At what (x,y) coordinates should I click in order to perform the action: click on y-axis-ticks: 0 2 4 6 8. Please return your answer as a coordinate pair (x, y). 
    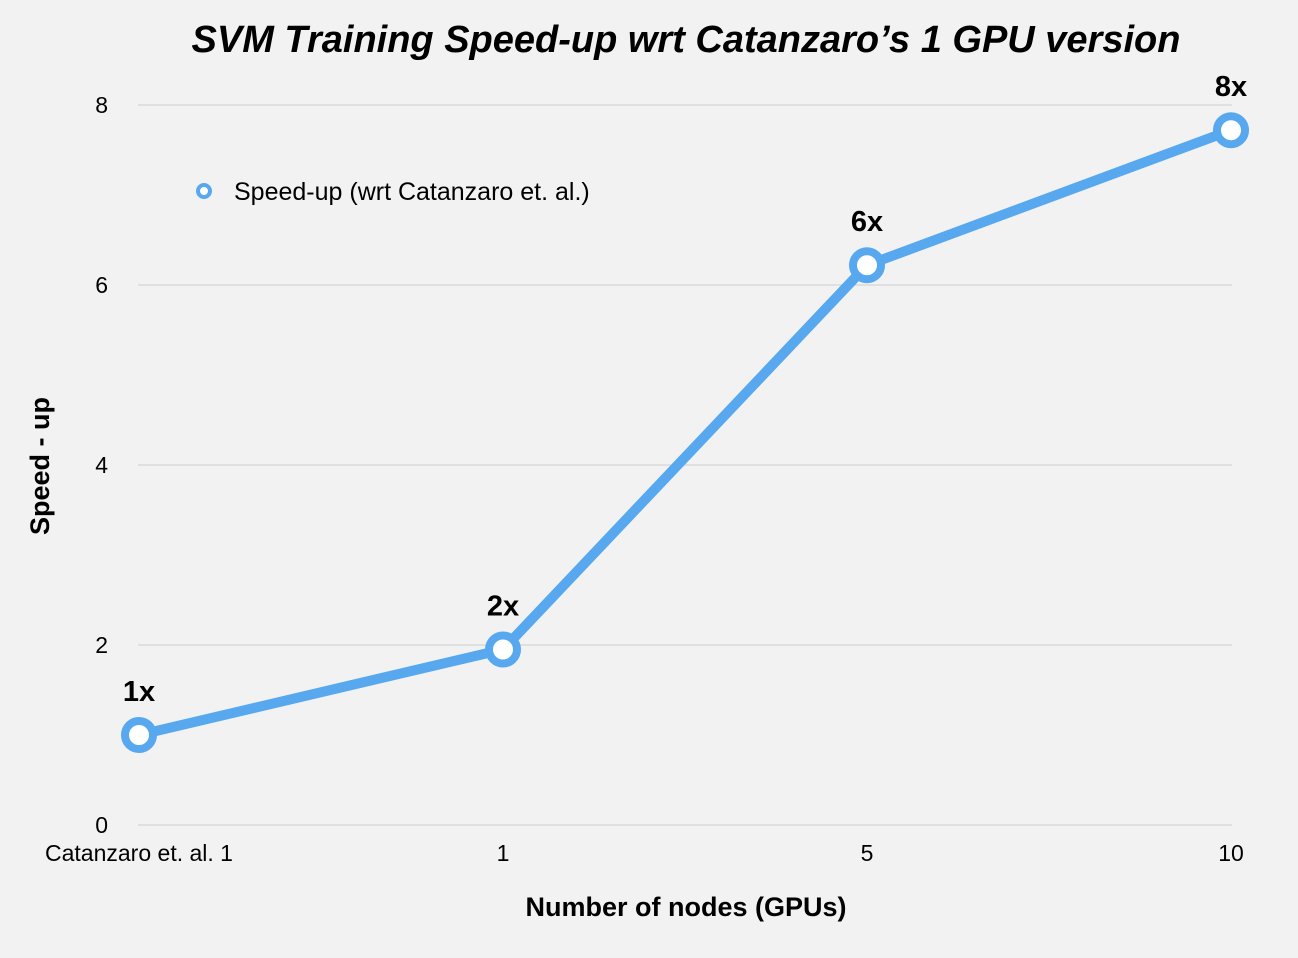
    Looking at the image, I should click on (101, 465).